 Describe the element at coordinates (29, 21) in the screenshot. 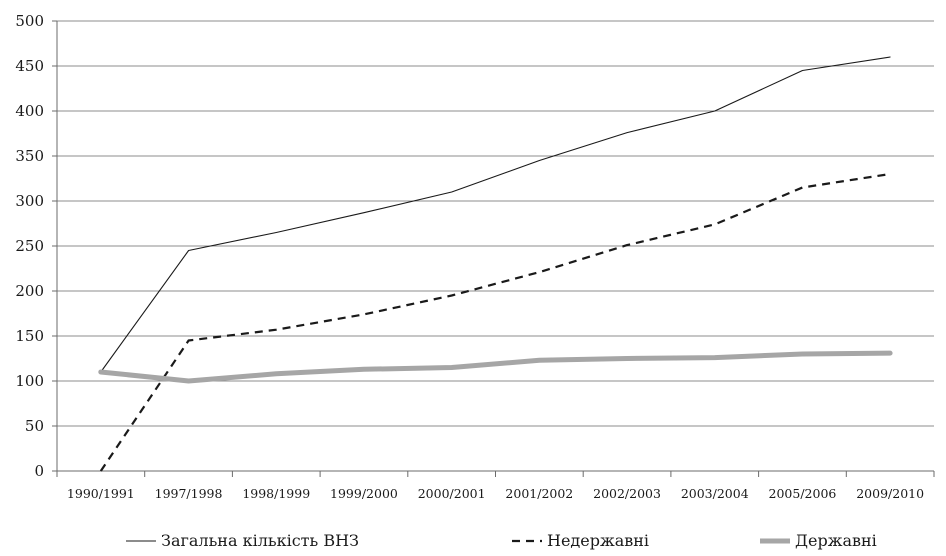

I see `y-tick-label: 500` at that location.